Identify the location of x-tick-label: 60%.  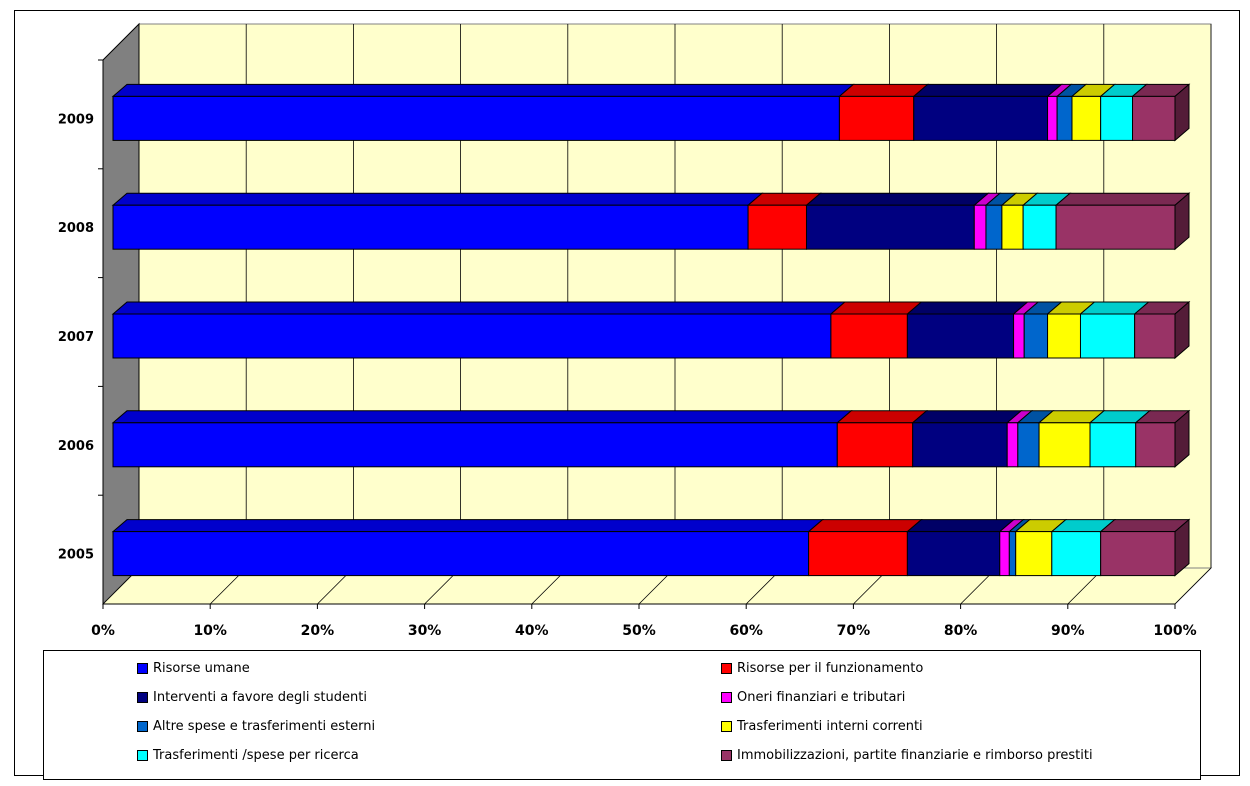
(746, 631).